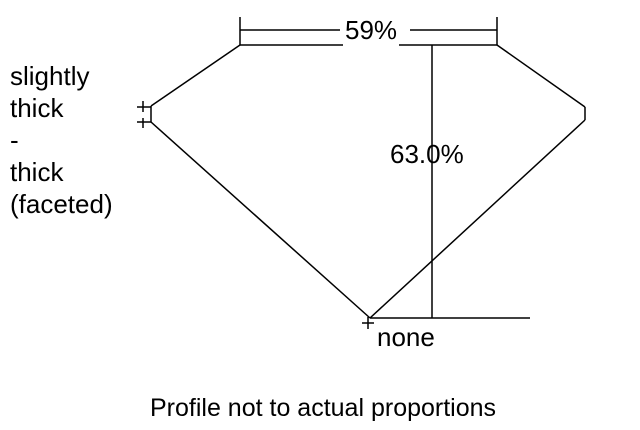 The width and height of the screenshot is (640, 430). I want to click on girdle-label-line: -, so click(14, 140).